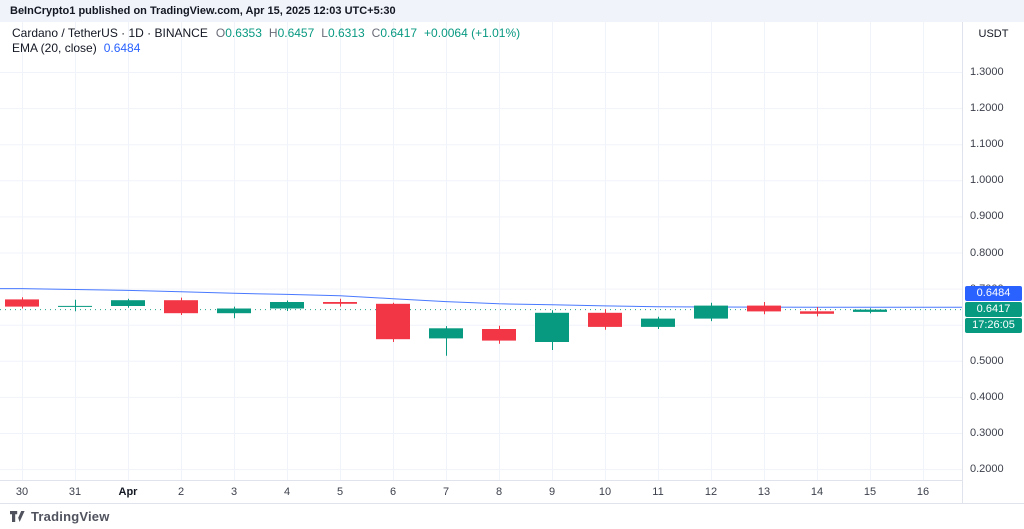 The image size is (1024, 529). Describe the element at coordinates (987, 433) in the screenshot. I see `price-tick: 0.3000` at that location.